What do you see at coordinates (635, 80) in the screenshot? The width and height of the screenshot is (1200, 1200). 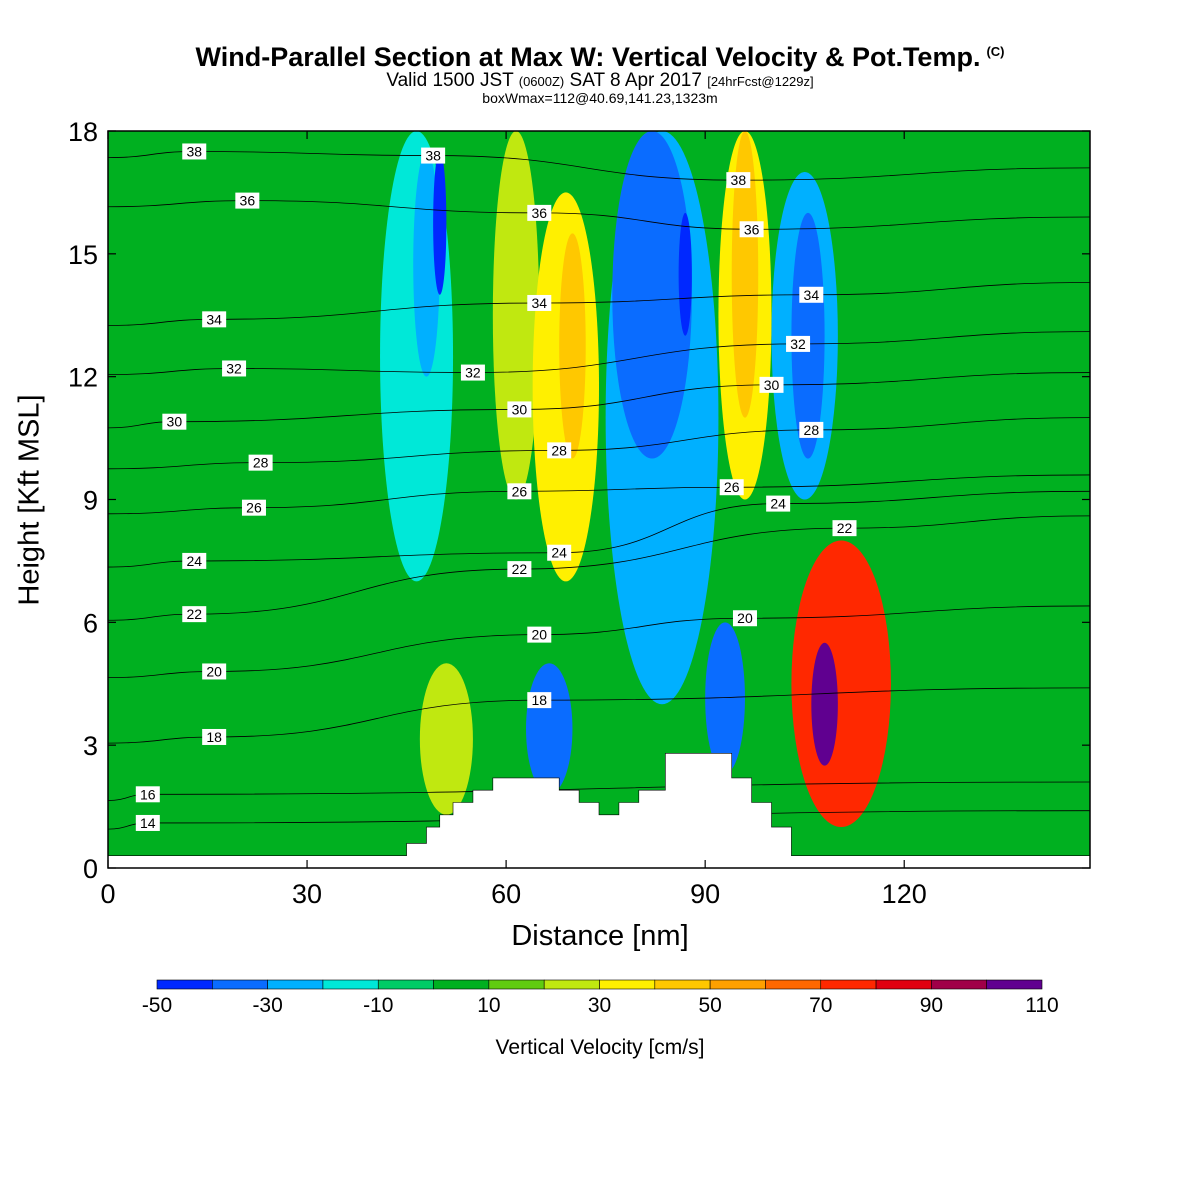 I see `subtitle-date: SAT 8 Apr 2017` at bounding box center [635, 80].